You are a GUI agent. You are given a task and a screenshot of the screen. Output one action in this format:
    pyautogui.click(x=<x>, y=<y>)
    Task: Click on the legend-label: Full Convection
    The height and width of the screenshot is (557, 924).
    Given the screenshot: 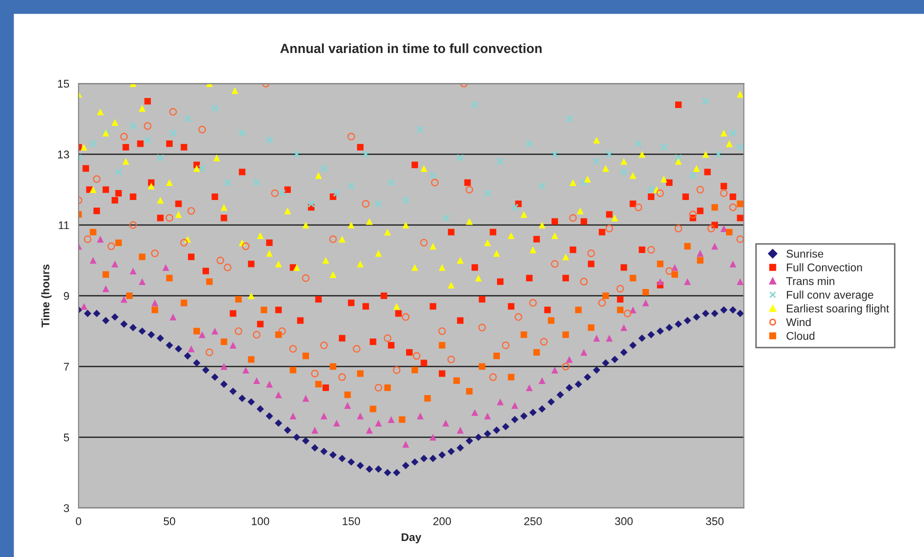 What is the action you would take?
    pyautogui.click(x=824, y=267)
    